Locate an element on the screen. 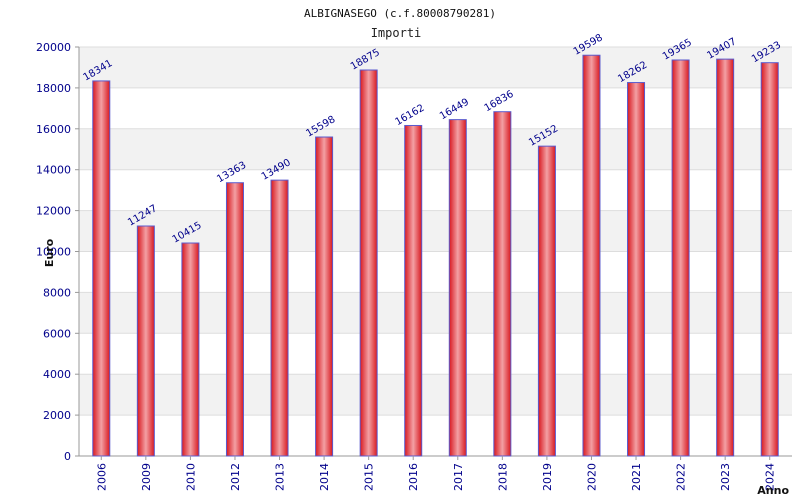 The image size is (800, 500). y-tick-label: 10000 is located at coordinates (53, 252).